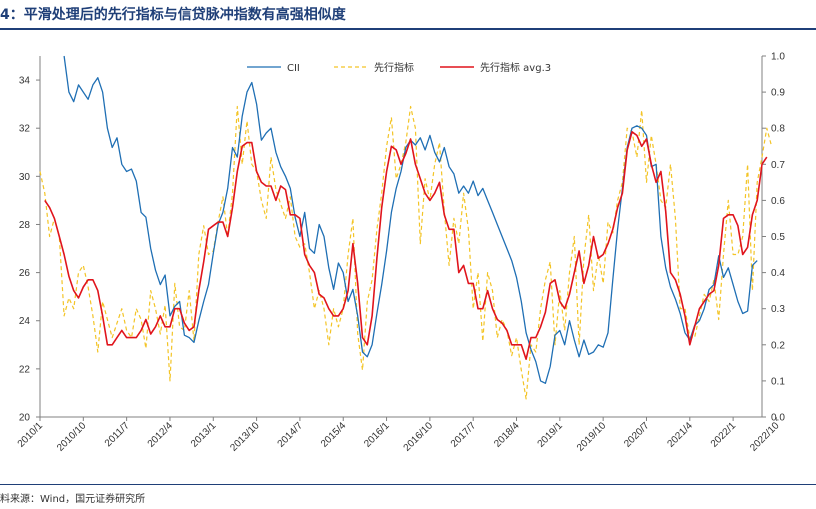 The height and width of the screenshot is (509, 816). What do you see at coordinates (778, 93) in the screenshot?
I see `right-axis-tick-label: 0.9` at bounding box center [778, 93].